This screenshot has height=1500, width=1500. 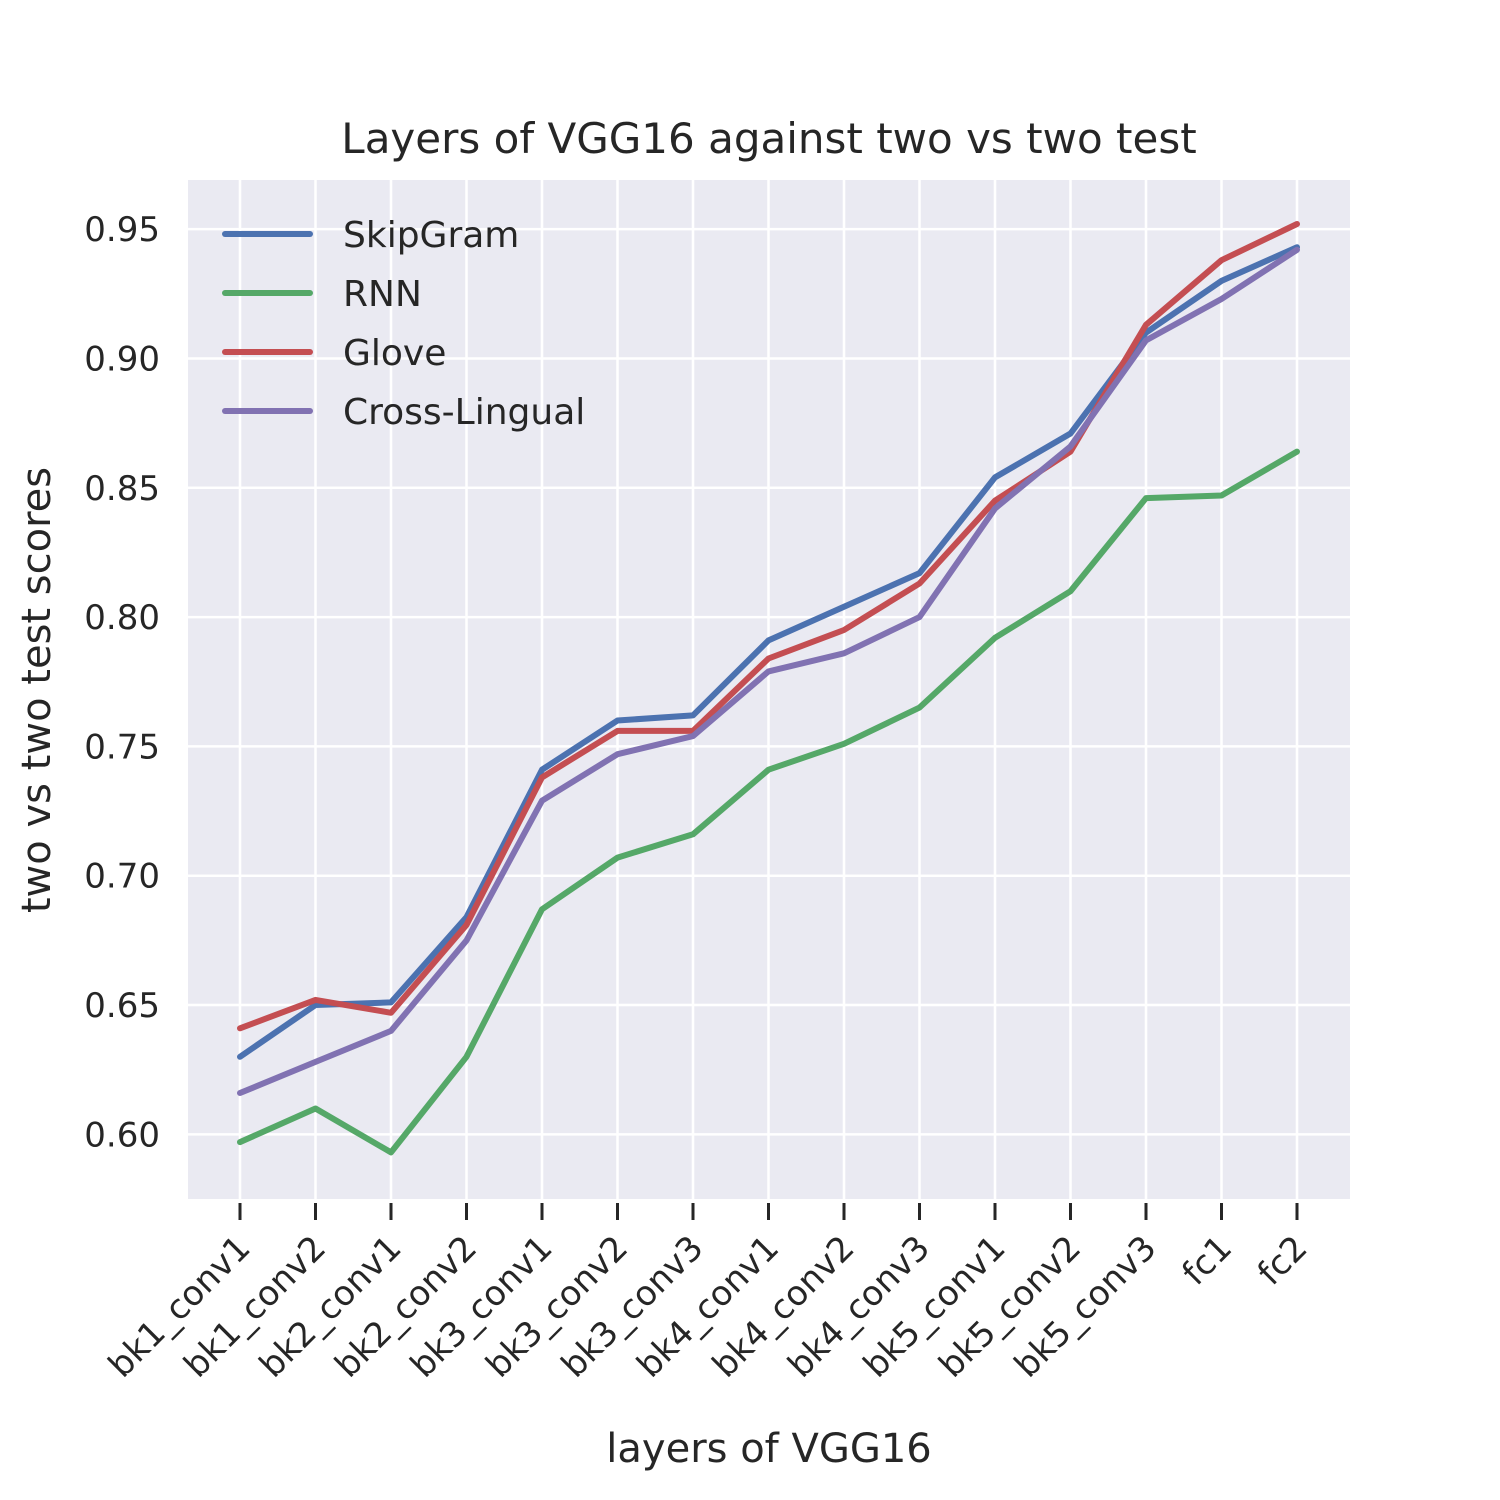 I want to click on legend-label: Glove, so click(x=394, y=353).